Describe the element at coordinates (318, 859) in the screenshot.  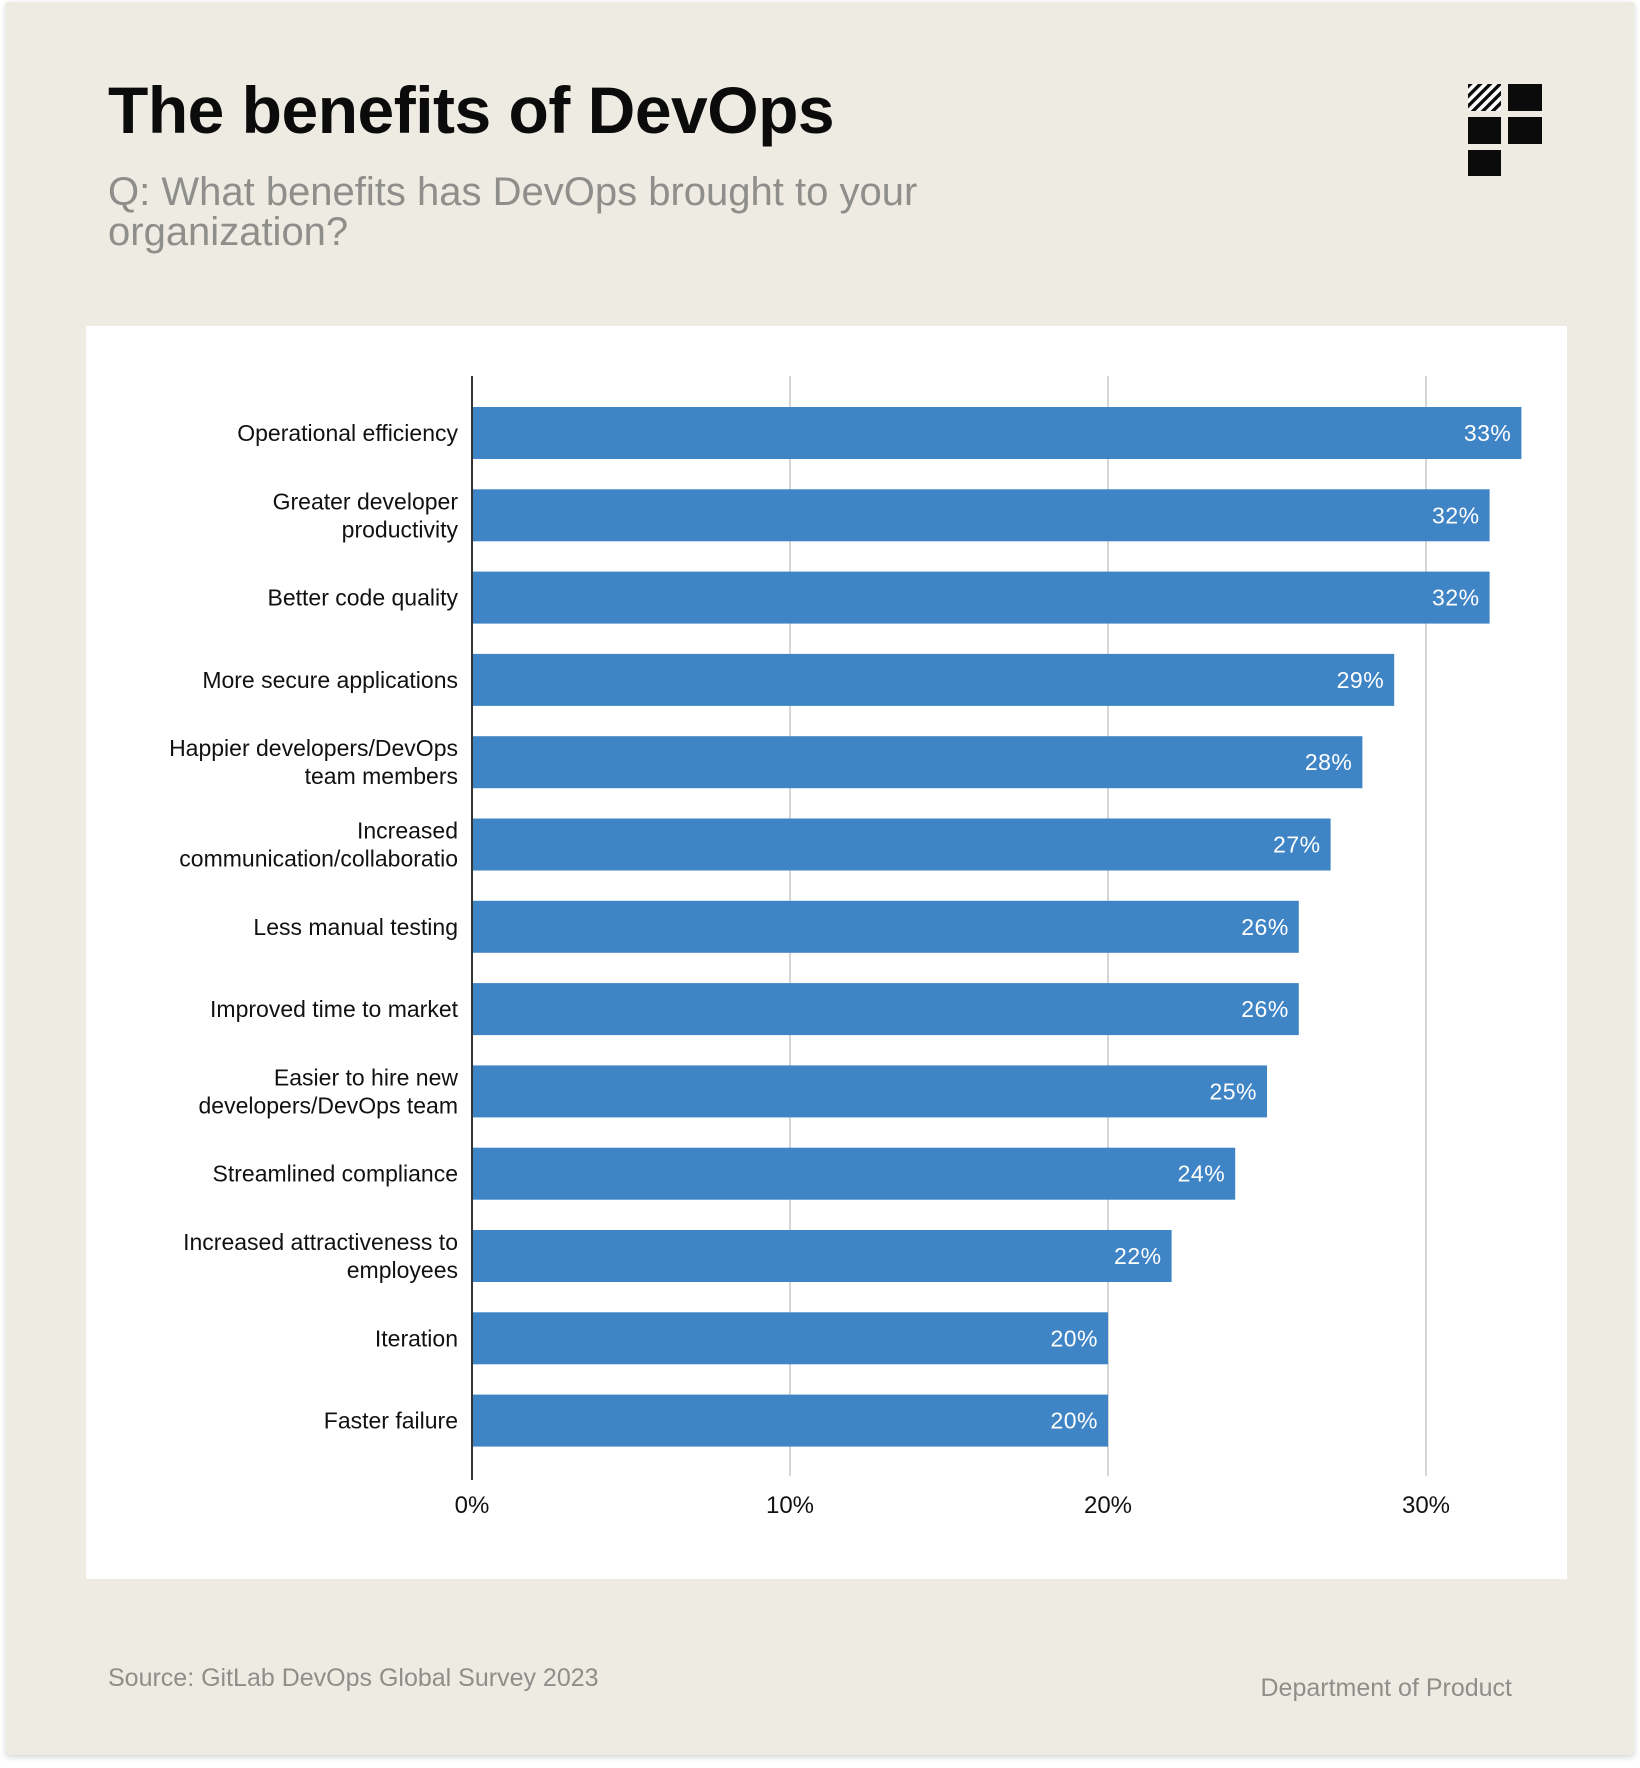
I see `category-label: communication/collaboratio` at that location.